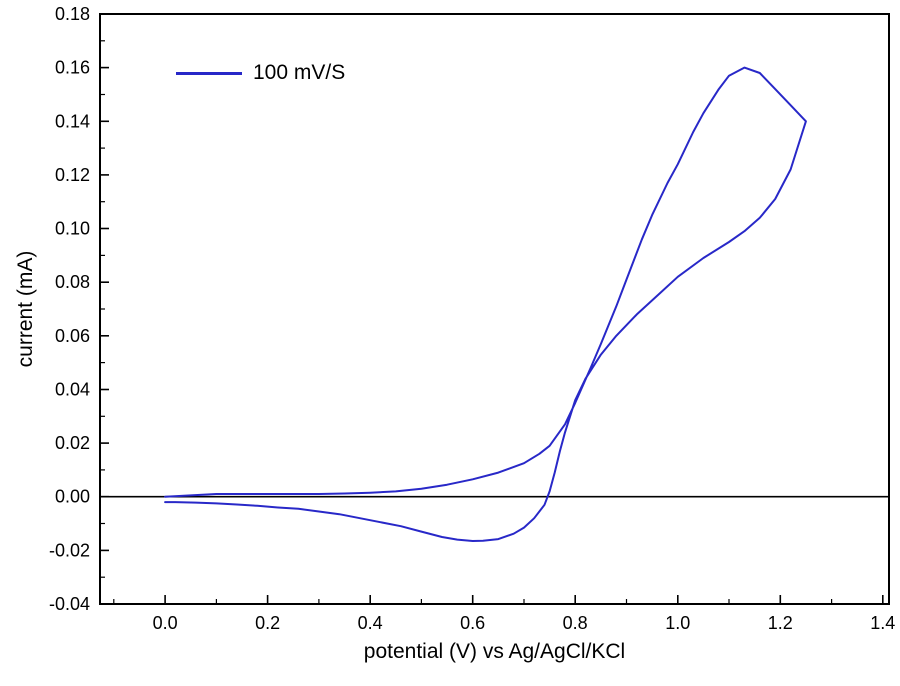 The image size is (900, 686). I want to click on x-tick-label: 0.0, so click(165, 623).